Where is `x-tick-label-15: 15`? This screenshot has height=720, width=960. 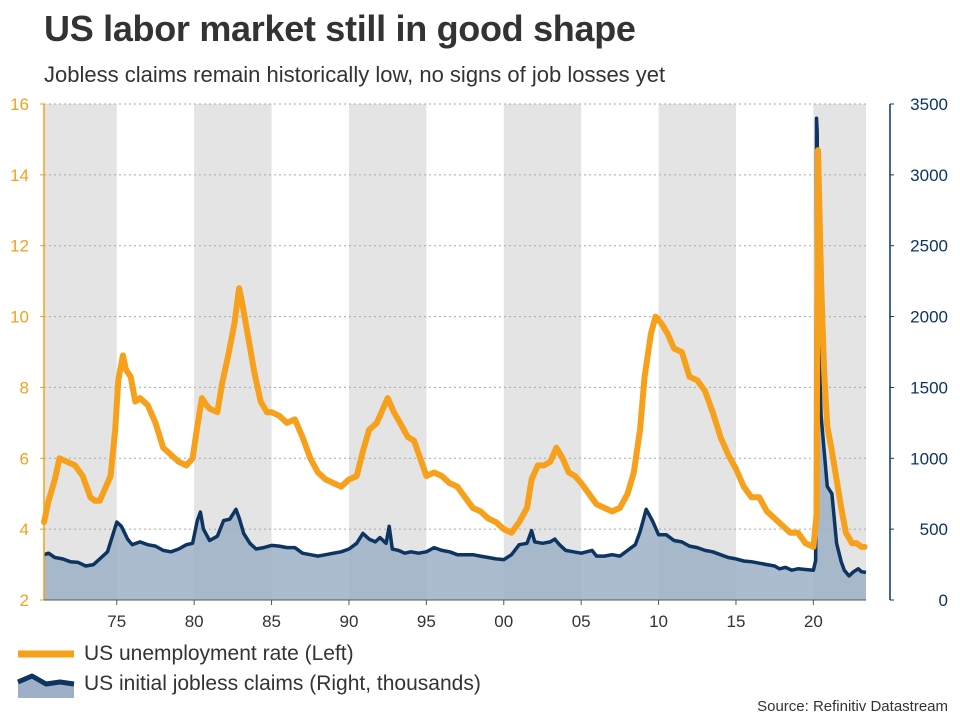 x-tick-label-15: 15 is located at coordinates (736, 621).